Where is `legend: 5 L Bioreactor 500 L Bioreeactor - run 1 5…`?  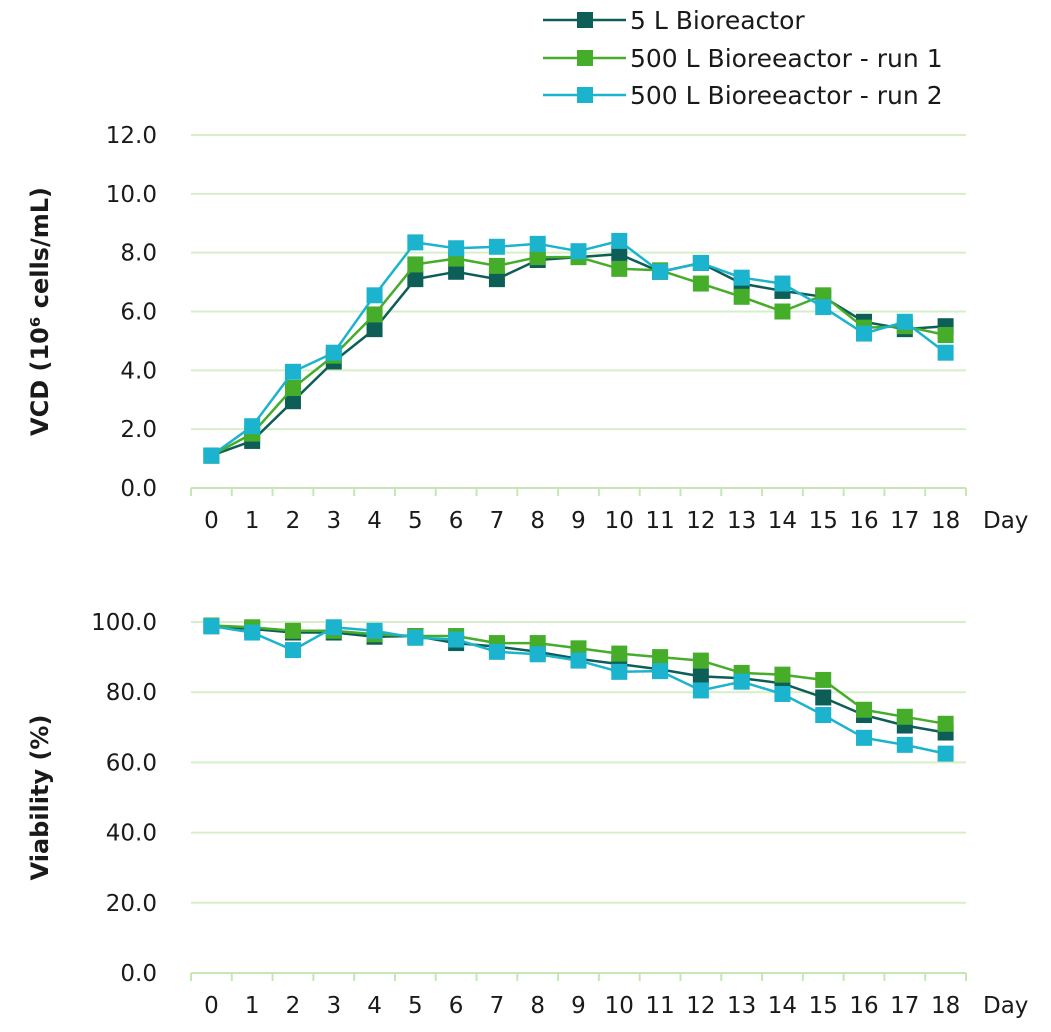
legend: 5 L Bioreactor 500 L Bioreeactor - run 1 5… is located at coordinates (743, 58).